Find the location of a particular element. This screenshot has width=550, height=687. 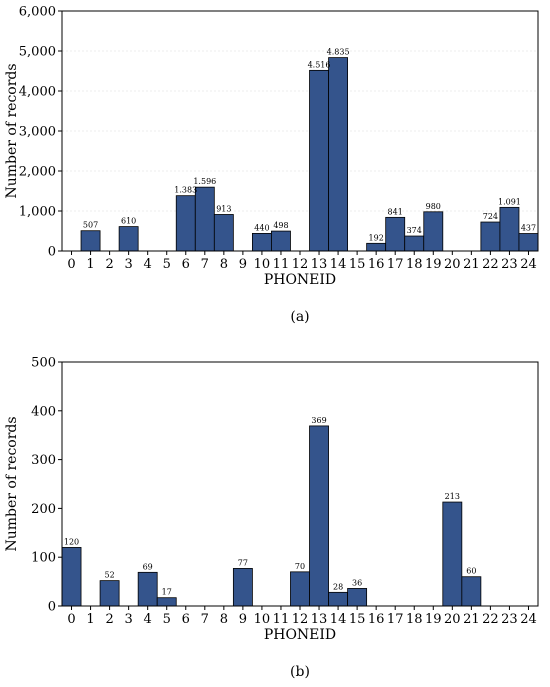

y-axis-title-a: Number of records is located at coordinates (12, 130).